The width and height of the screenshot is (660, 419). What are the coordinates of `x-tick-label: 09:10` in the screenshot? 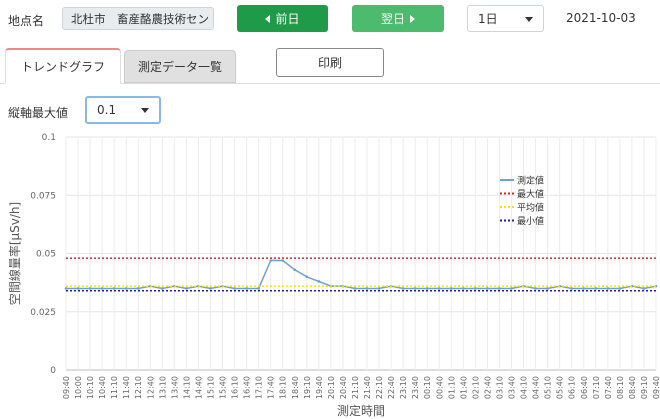 It's located at (644, 387).